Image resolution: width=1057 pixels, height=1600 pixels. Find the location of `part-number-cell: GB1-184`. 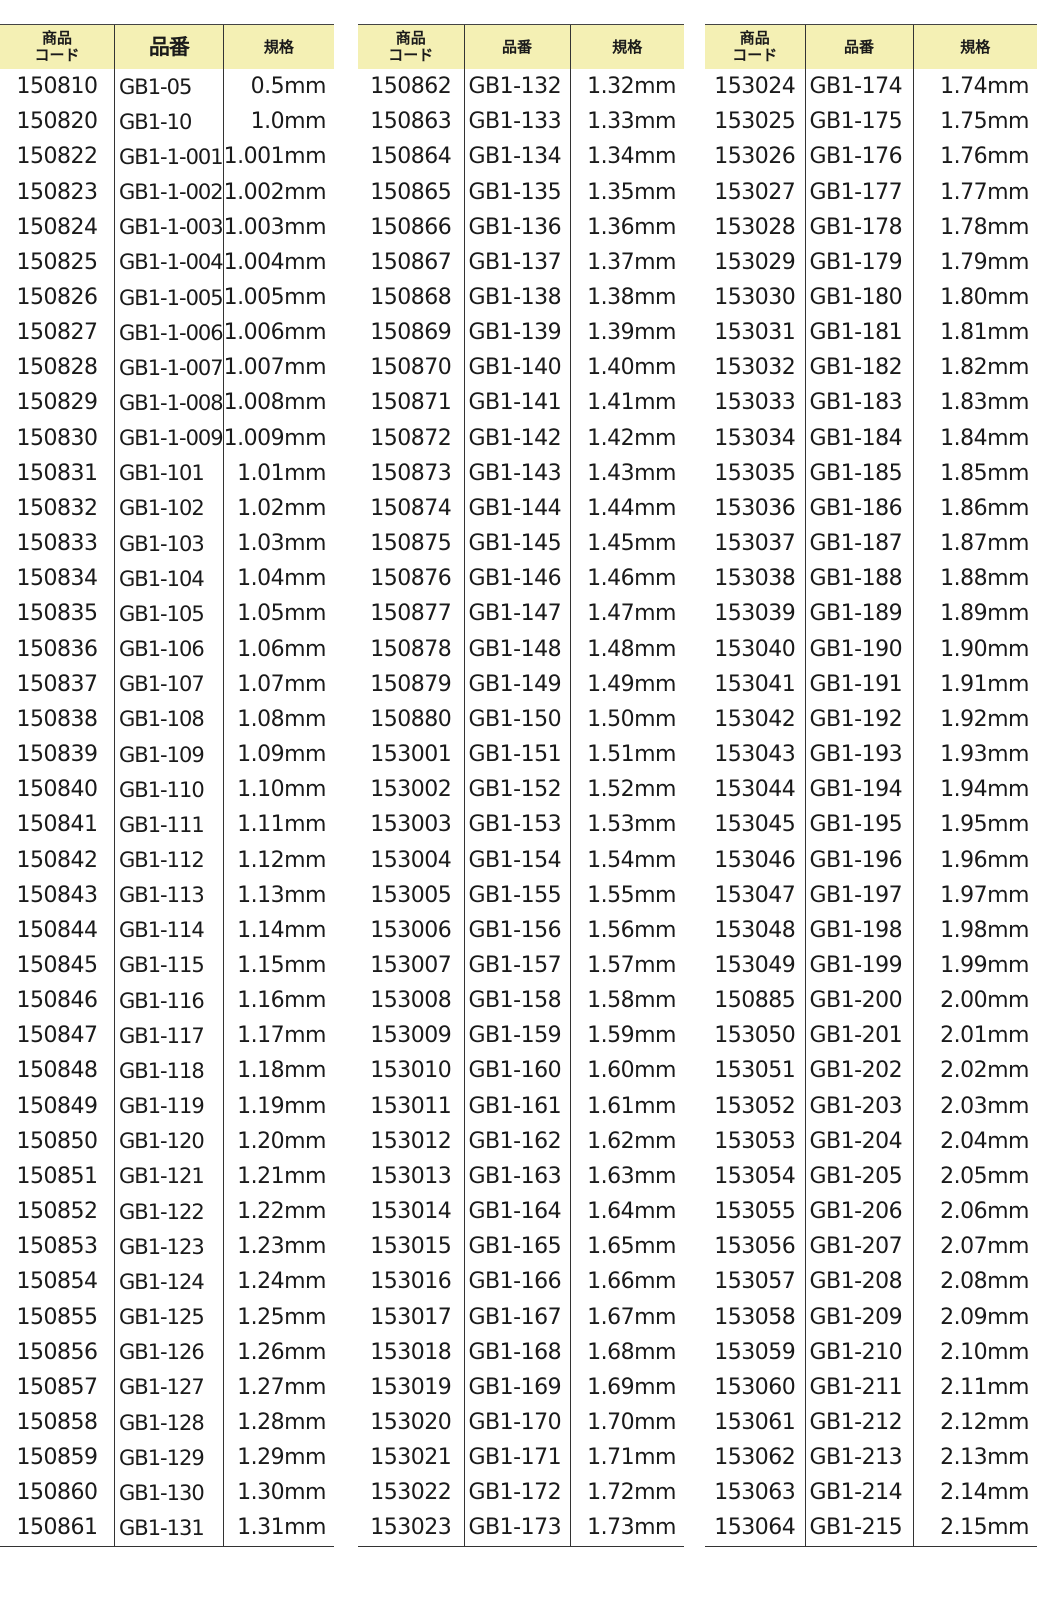

part-number-cell: GB1-184 is located at coordinates (858, 438).